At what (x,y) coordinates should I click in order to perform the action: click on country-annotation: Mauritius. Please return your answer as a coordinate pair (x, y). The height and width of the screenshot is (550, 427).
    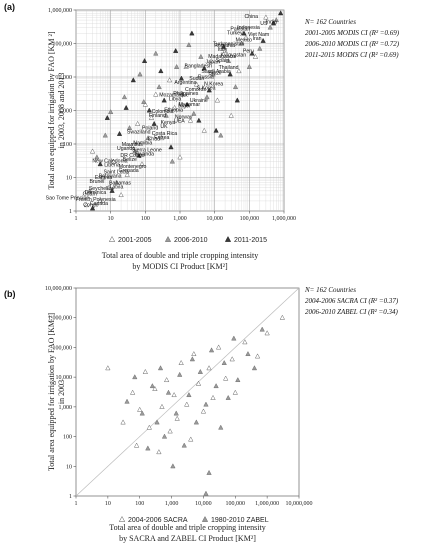
    Looking at the image, I should click on (132, 145).